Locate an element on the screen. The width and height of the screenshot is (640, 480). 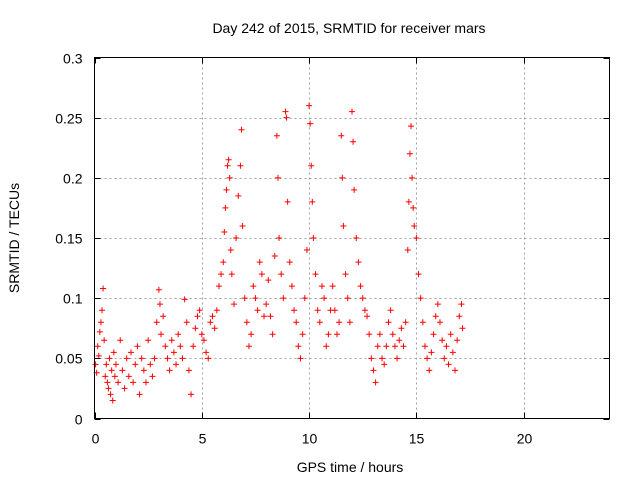
y-axis-label: SRMTID / TECUs is located at coordinates (14, 238).